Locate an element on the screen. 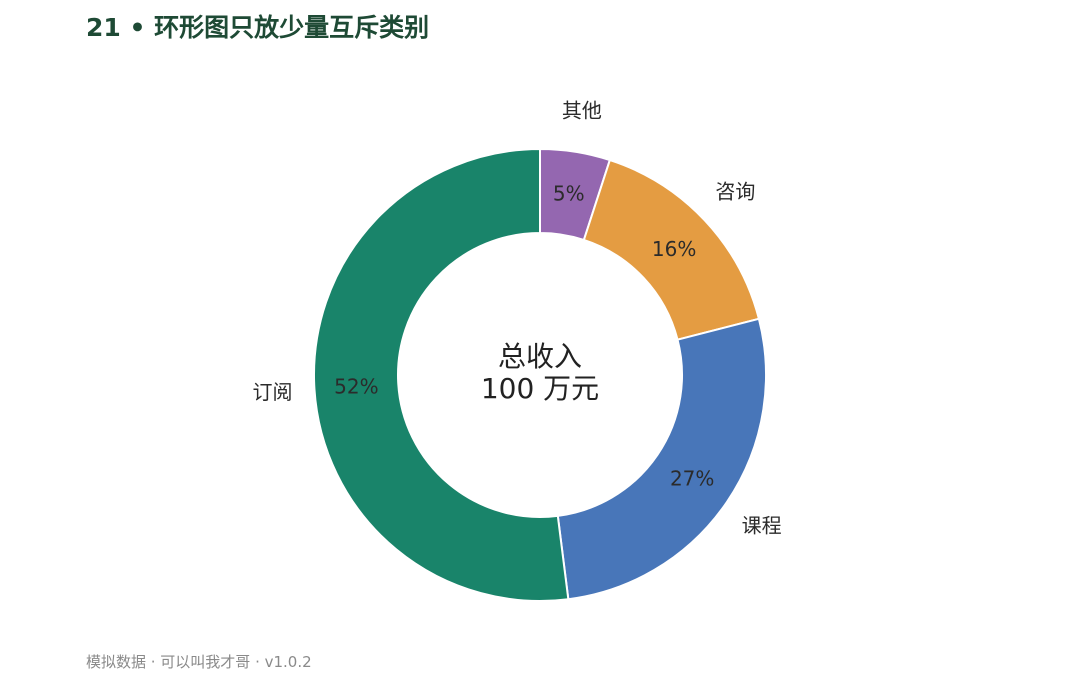 The width and height of the screenshot is (1080, 675). slice-category-label: 课程 is located at coordinates (762, 526).